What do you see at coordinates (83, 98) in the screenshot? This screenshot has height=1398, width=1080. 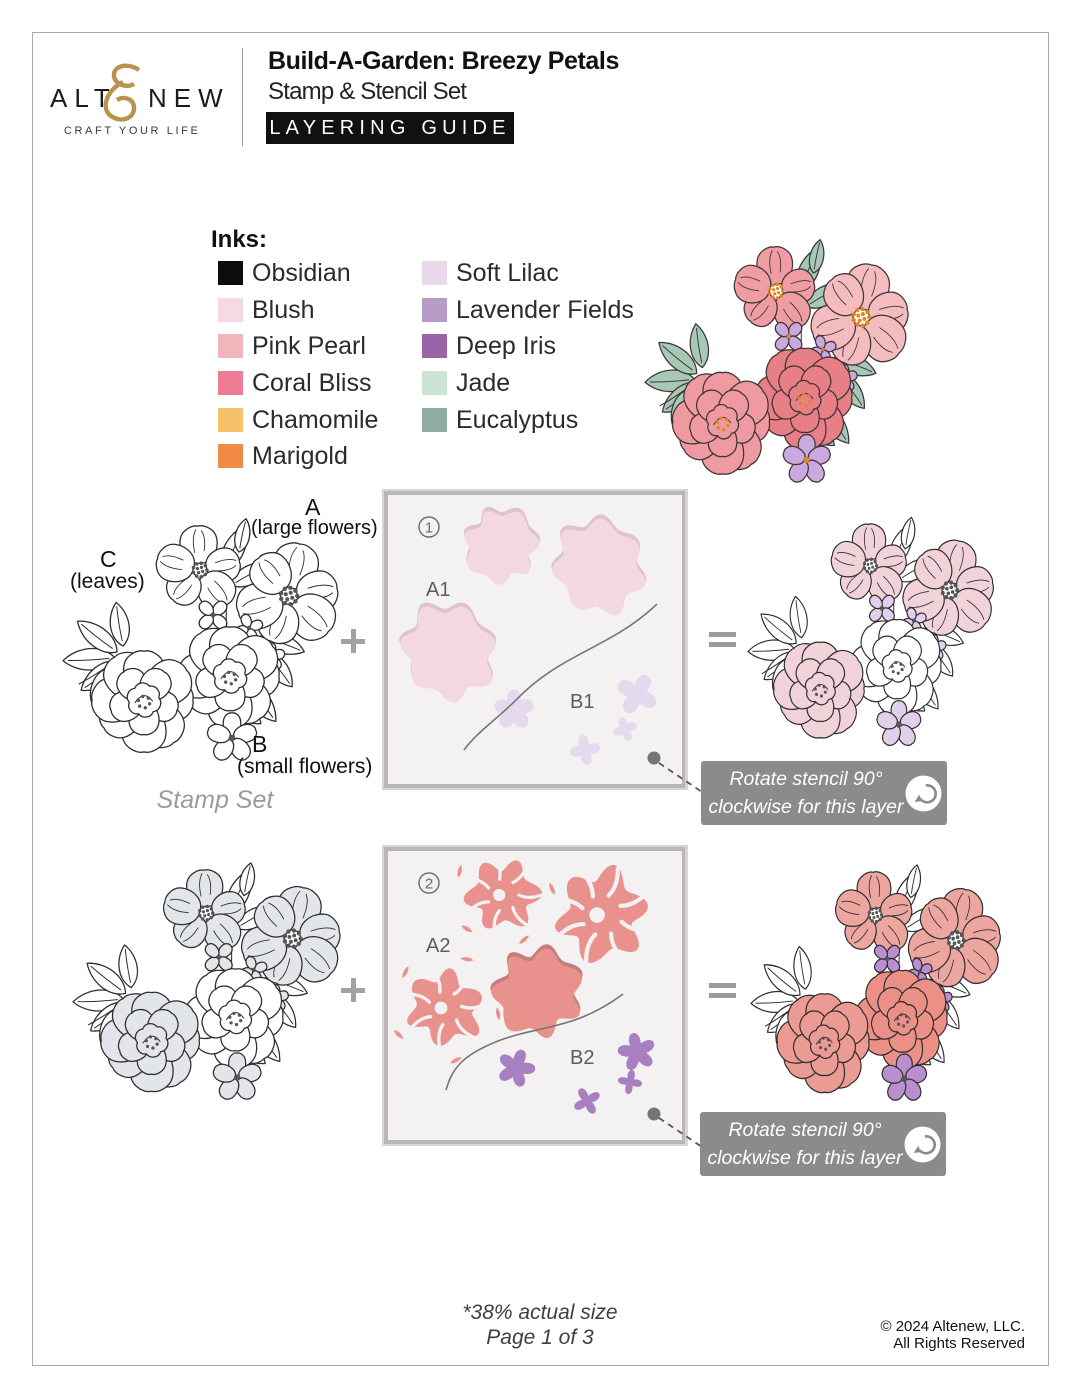 I see `svg-text: ALT` at bounding box center [83, 98].